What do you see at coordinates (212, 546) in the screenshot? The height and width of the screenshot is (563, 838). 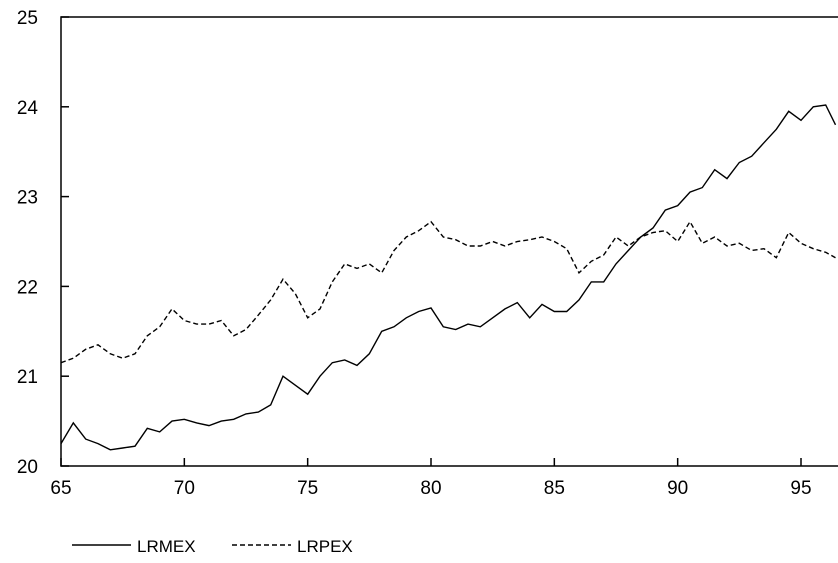 I see `legend: LRMEX LRPEX` at bounding box center [212, 546].